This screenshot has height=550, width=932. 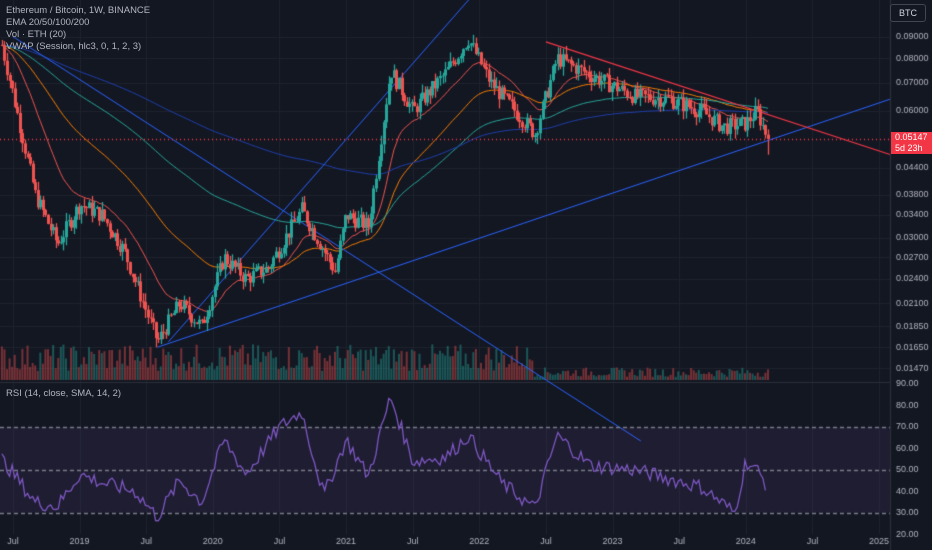 I want to click on countdown-tag: 5d 23h, so click(x=911, y=148).